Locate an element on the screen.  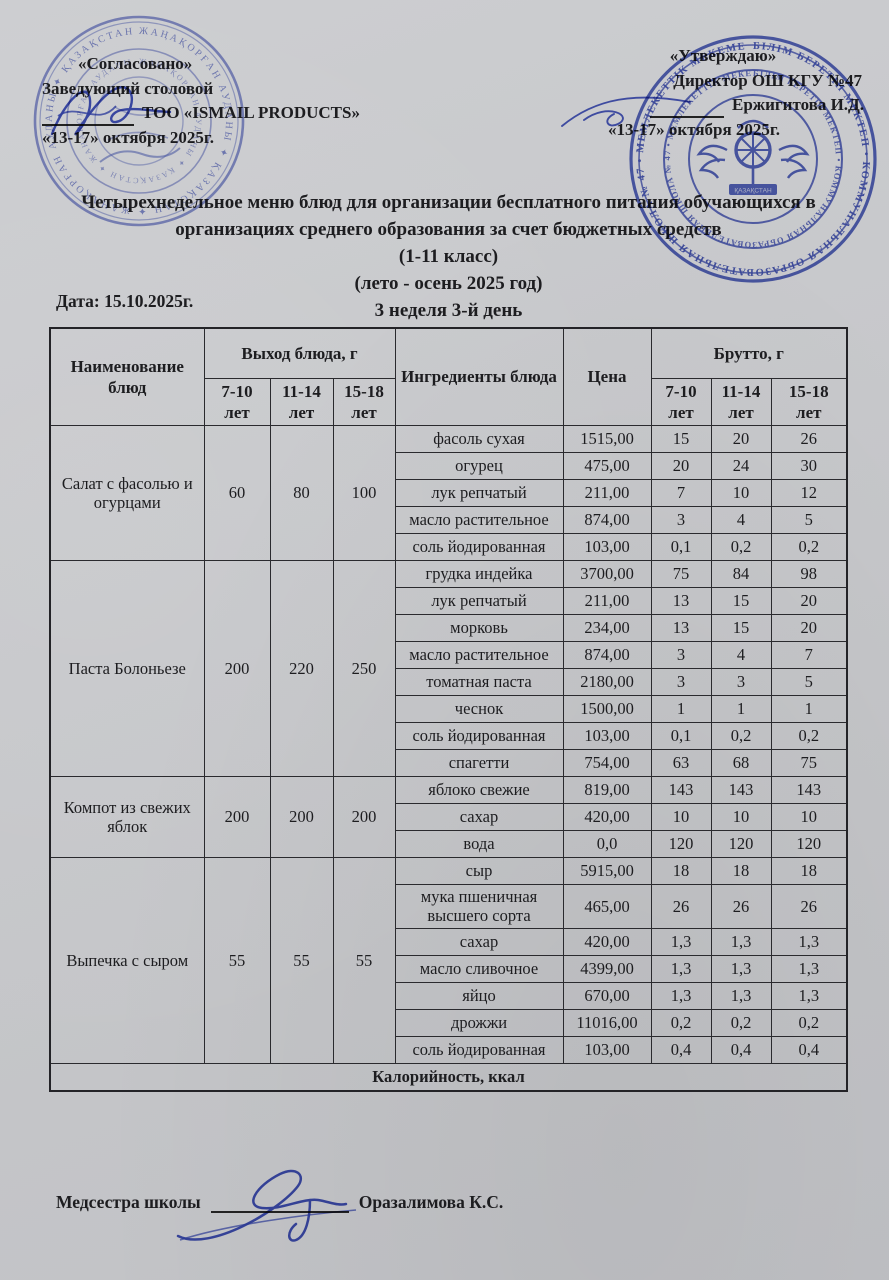
table-row: огурец 475,00 20 24 30 is located at coordinates (449, 466).